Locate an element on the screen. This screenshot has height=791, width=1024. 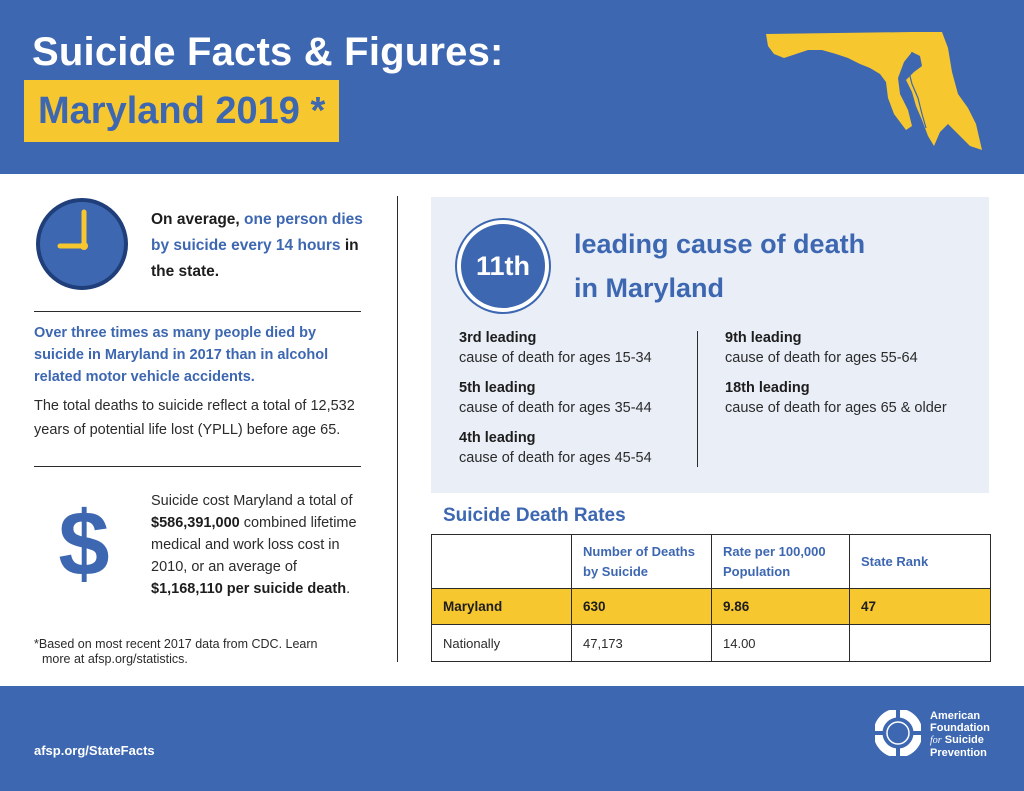
rank-badge: 11th is located at coordinates (503, 266).